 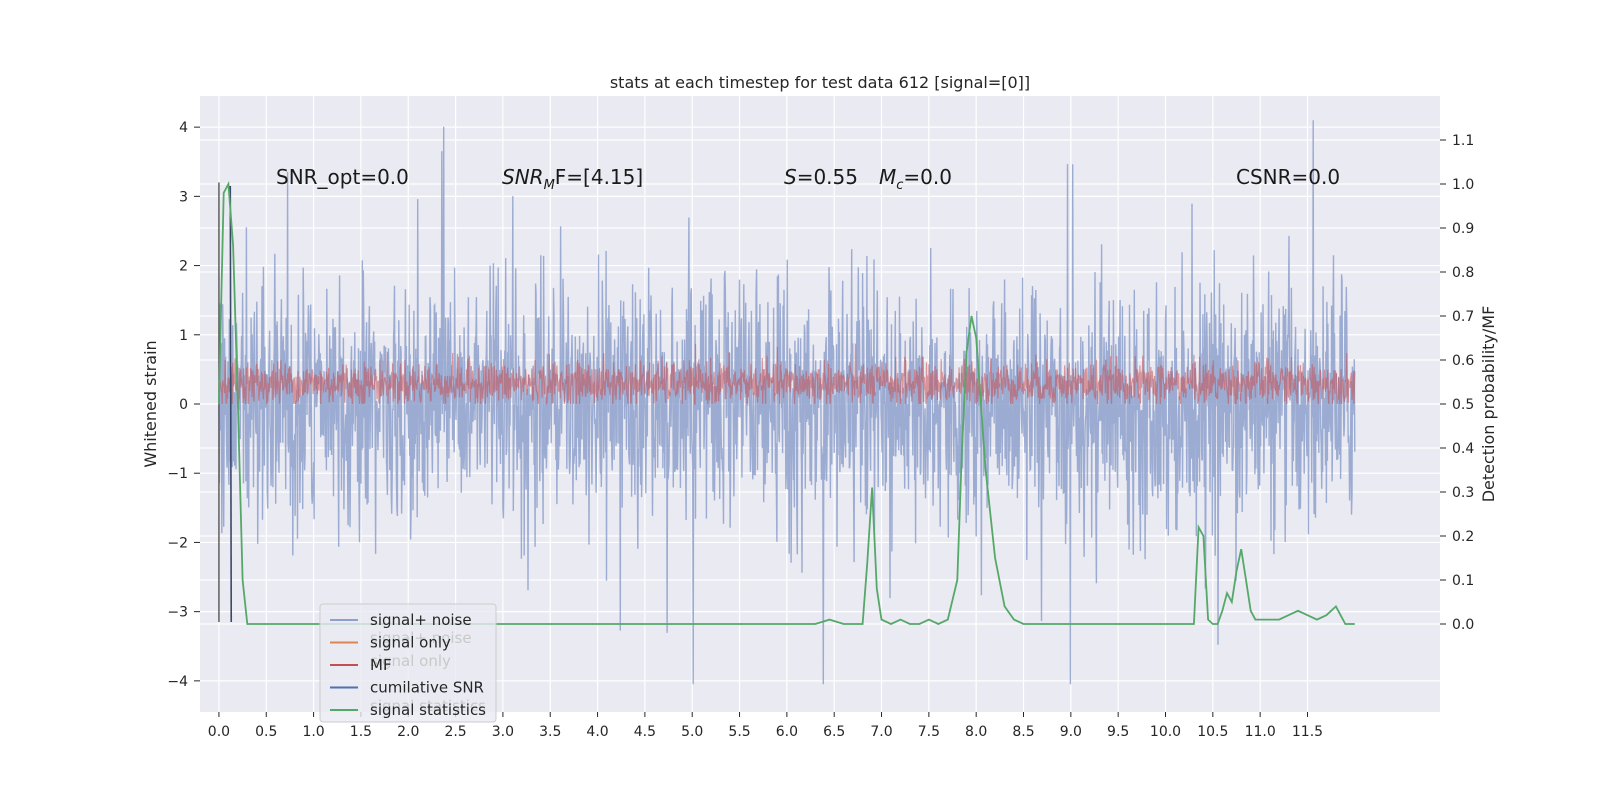 What do you see at coordinates (1463, 581) in the screenshot?
I see `y-right-tick-label: 0.1` at bounding box center [1463, 581].